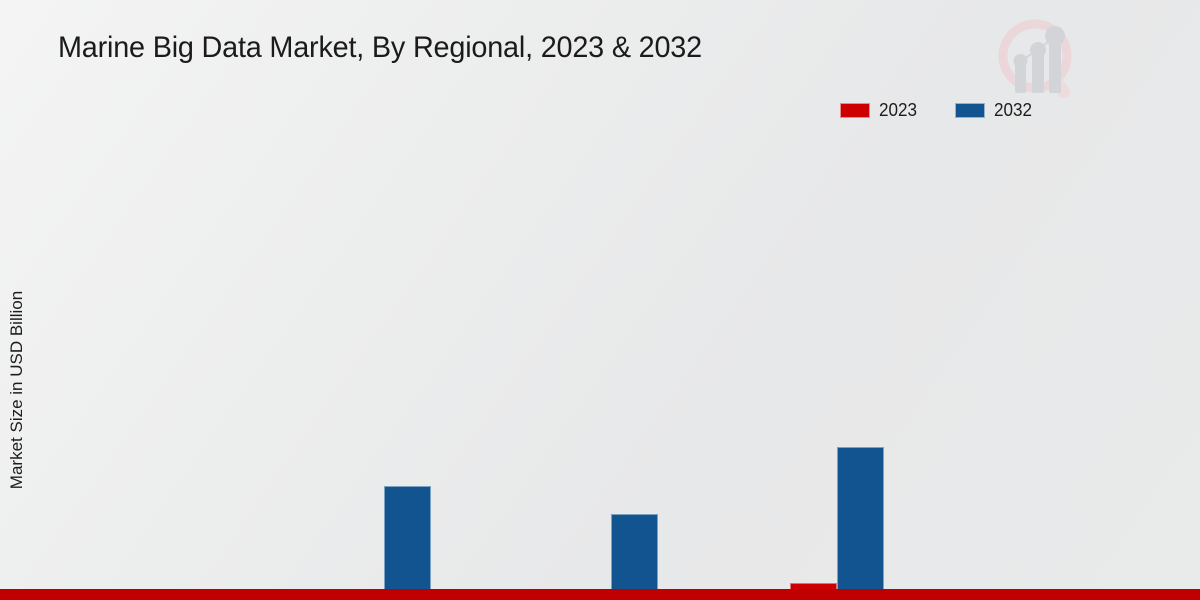 Image resolution: width=1200 pixels, height=600 pixels. Describe the element at coordinates (1013, 110) in the screenshot. I see `legend-label-2032: 2032` at that location.